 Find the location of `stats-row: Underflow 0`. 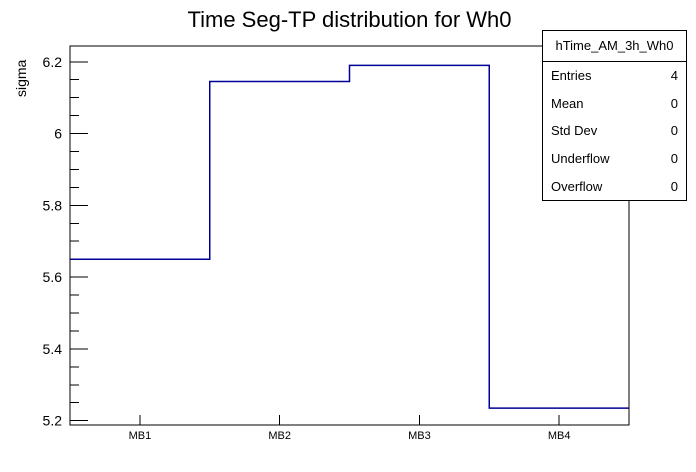

stats-row: Underflow 0 is located at coordinates (614, 159).